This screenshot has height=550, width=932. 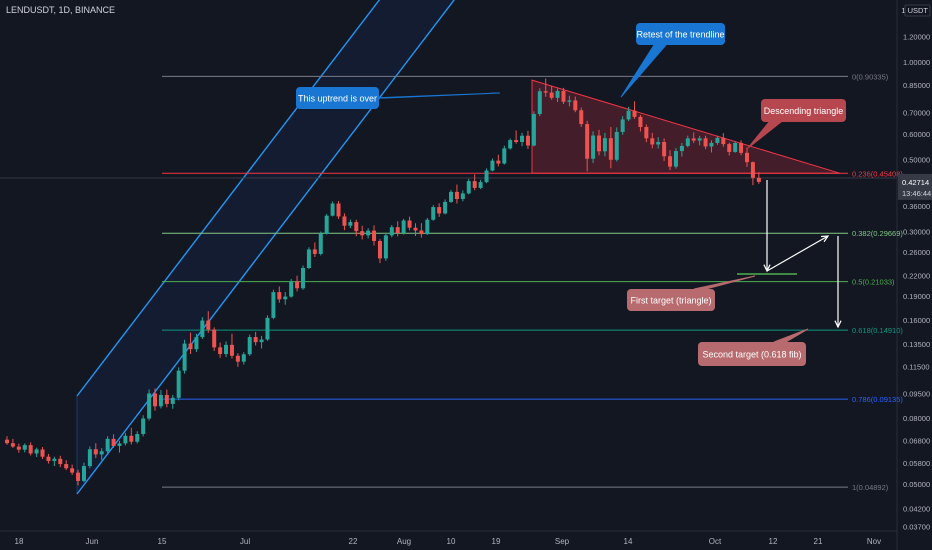 I want to click on price-axis-unit: 1 USDT, so click(x=914, y=10).